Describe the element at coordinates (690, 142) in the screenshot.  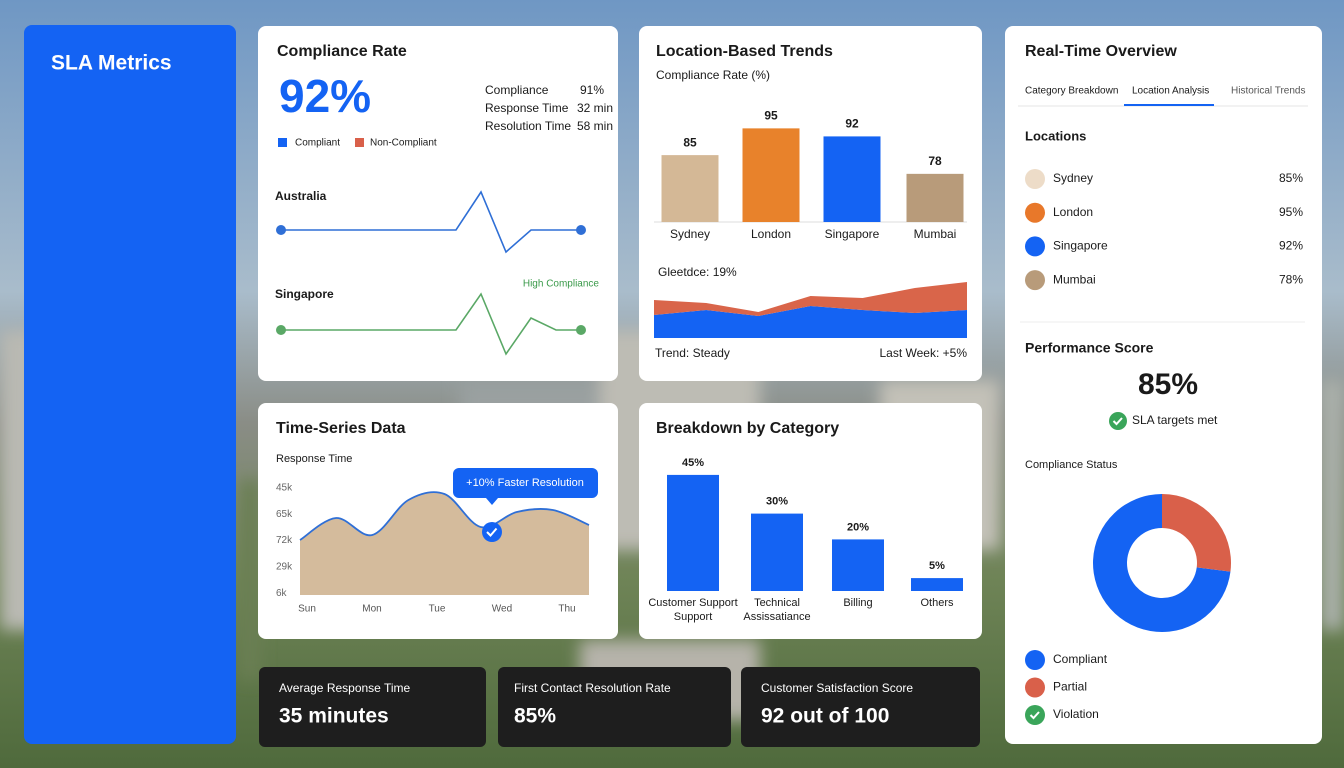
I see `bar-value-label: 85` at that location.